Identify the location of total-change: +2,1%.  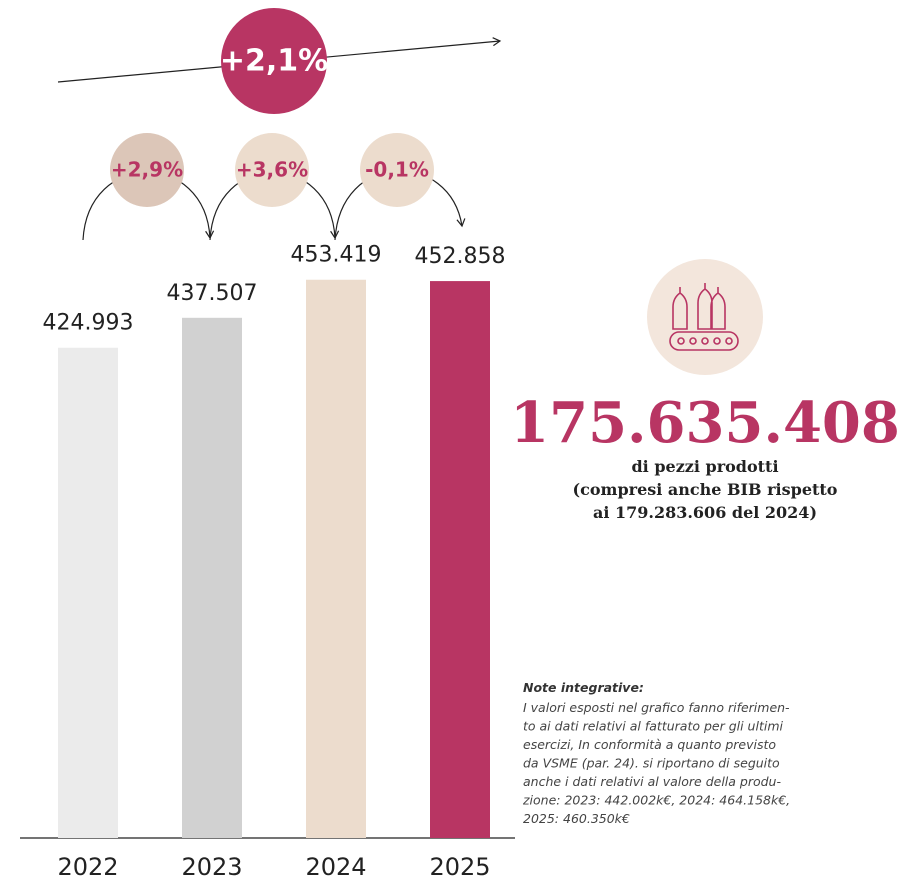
(274, 61).